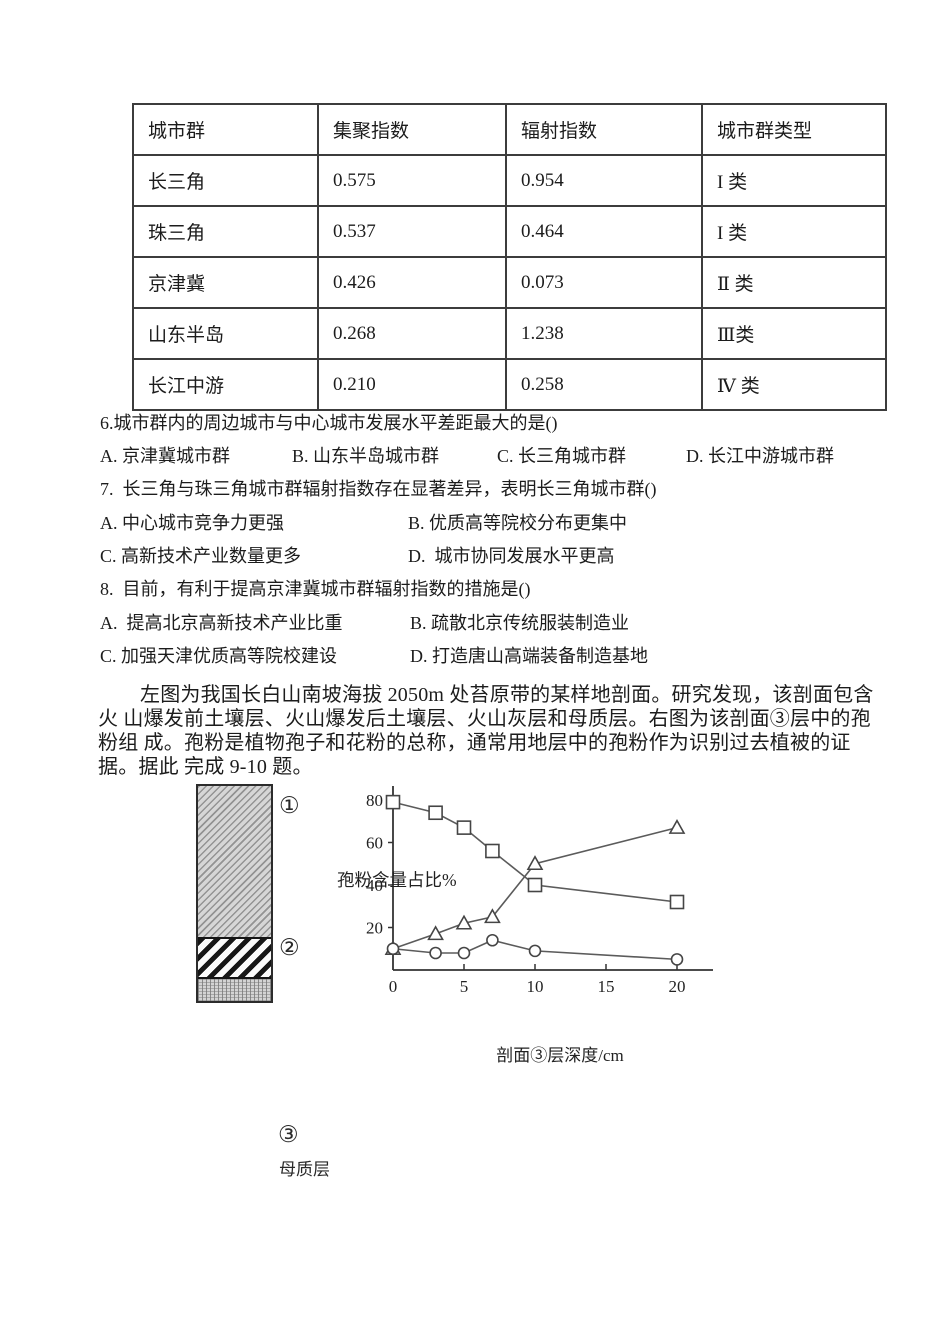  Describe the element at coordinates (412, 333) in the screenshot. I see `table-cell: 0.268` at that location.